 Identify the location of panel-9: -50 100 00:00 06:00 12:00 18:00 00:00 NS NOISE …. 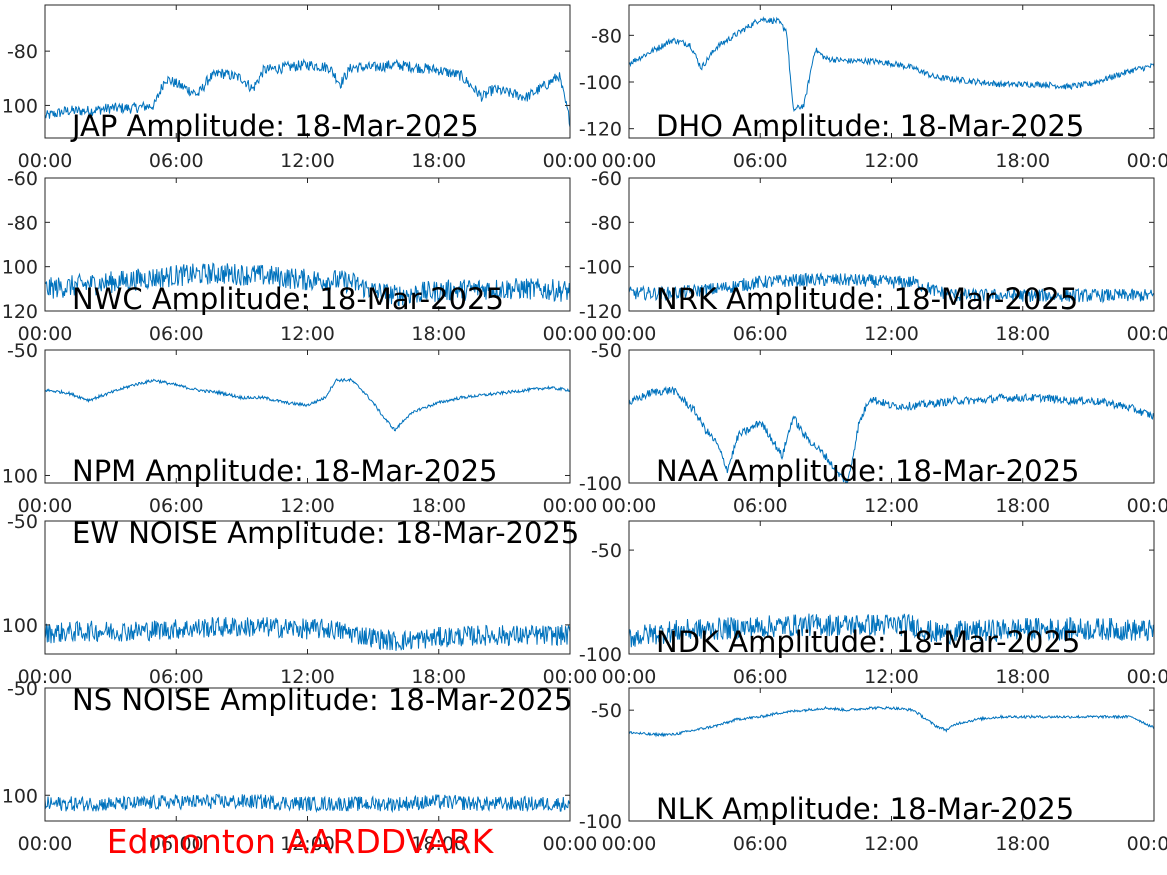
(300, 766).